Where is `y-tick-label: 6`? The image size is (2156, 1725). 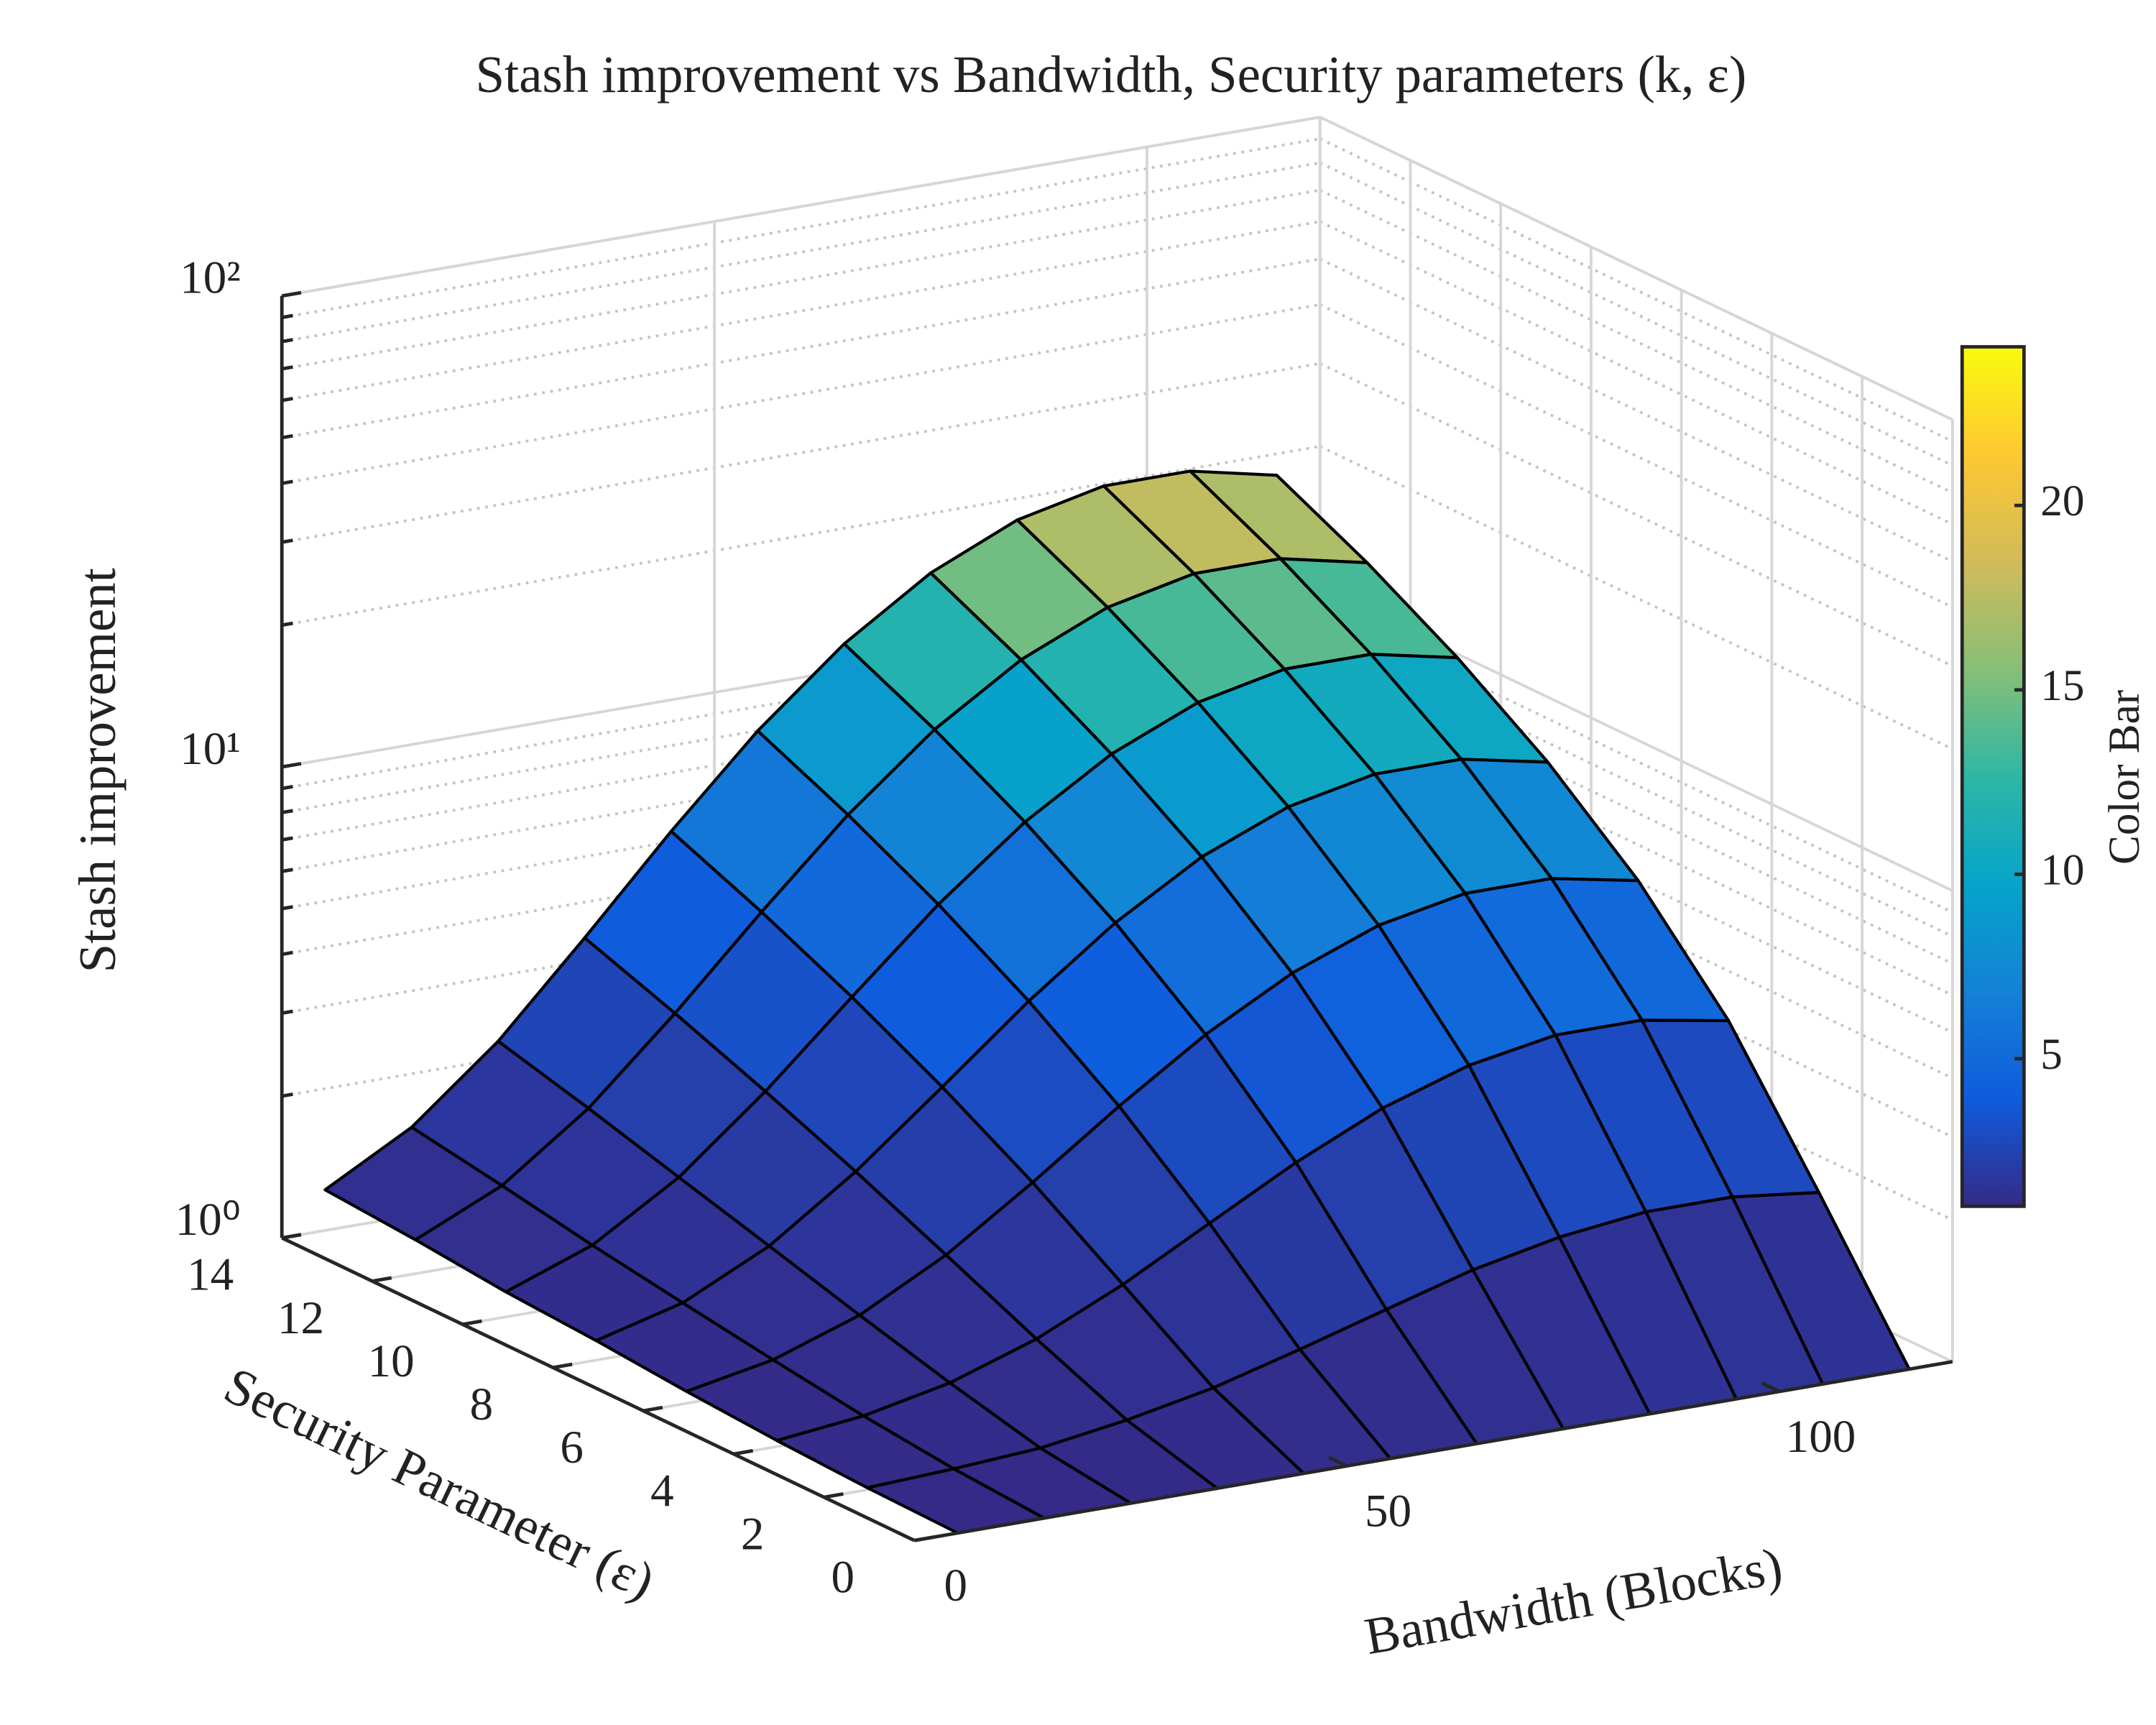
y-tick-label: 6 is located at coordinates (572, 1447).